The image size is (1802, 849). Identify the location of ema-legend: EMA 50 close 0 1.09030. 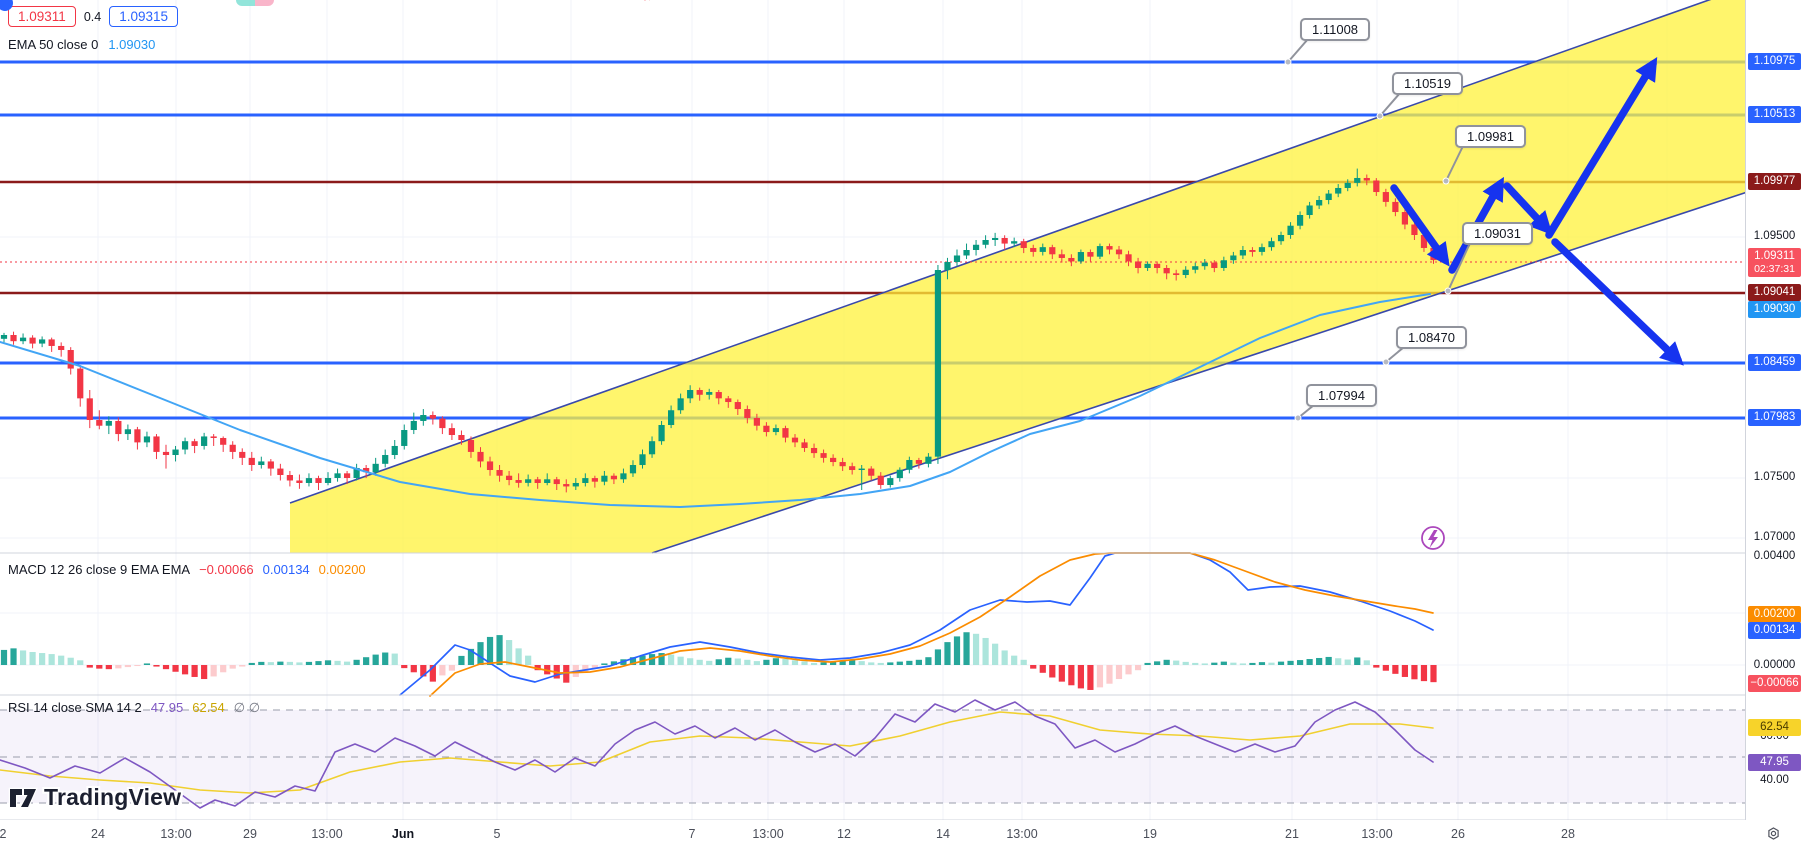
(81, 44).